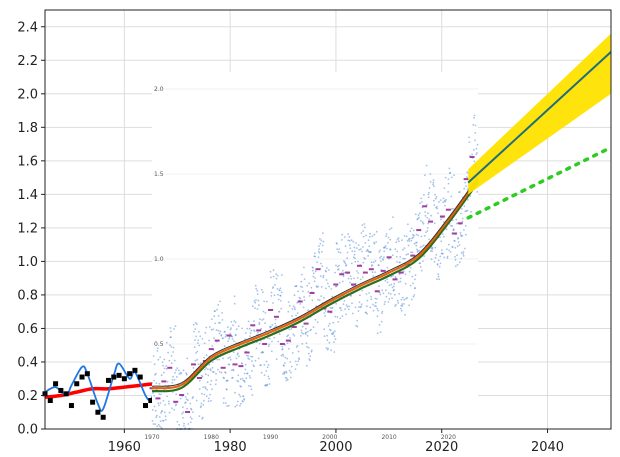 The height and width of the screenshot is (457, 620). Describe the element at coordinates (441, 447) in the screenshot. I see `x-tick-label: 2020` at that location.